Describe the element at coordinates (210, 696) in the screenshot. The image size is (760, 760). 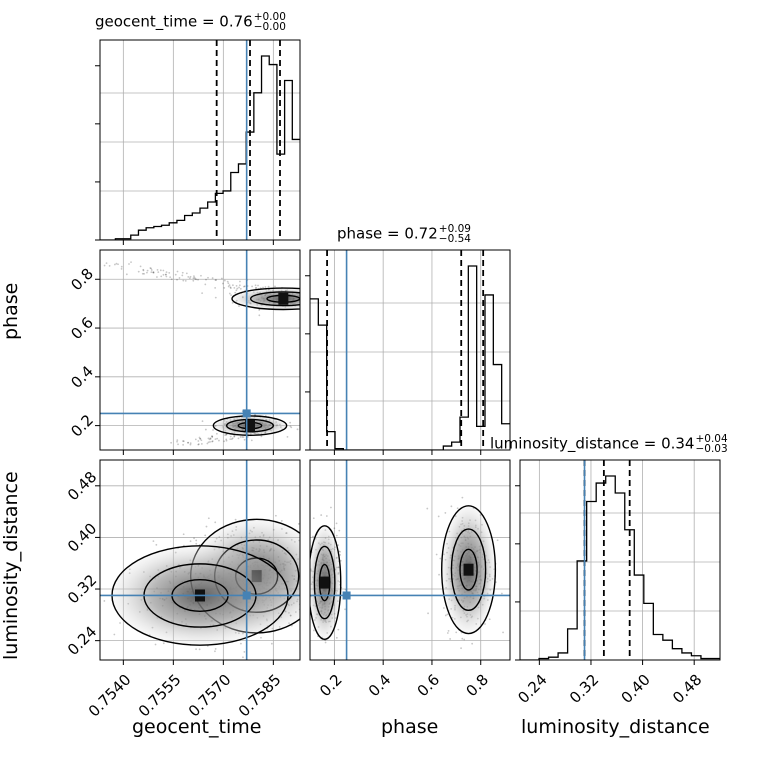
I see `x-tick-label-geocent_time: 0.7570` at that location.